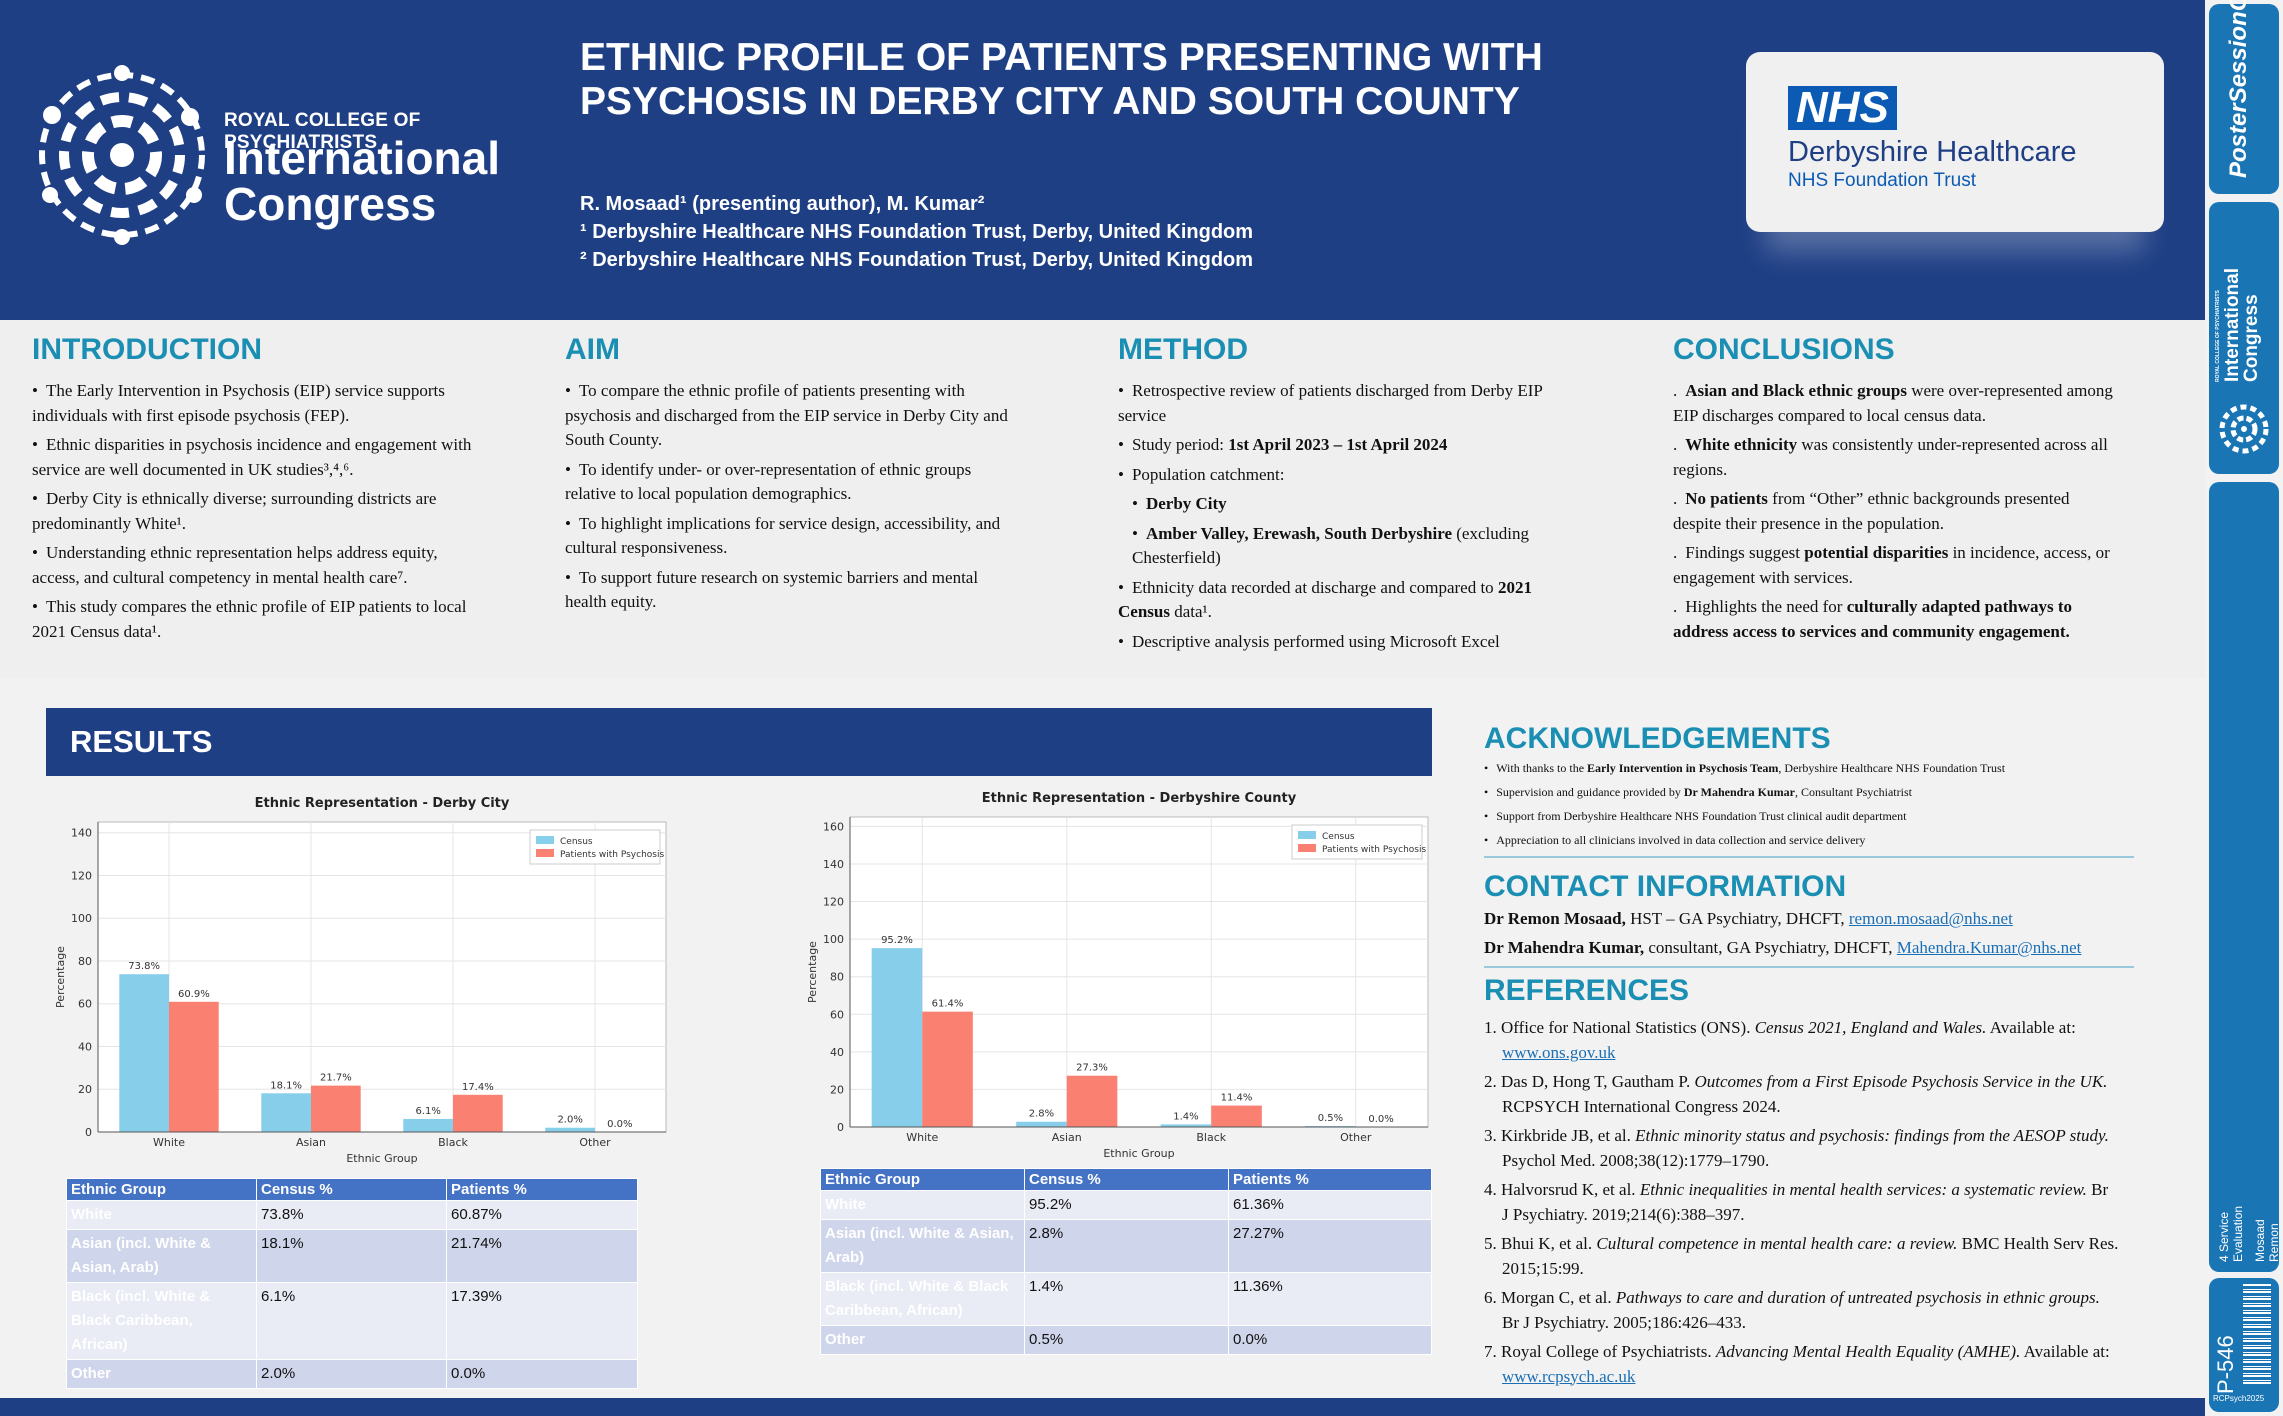 This screenshot has height=1416, width=2283. Describe the element at coordinates (1067, 1137) in the screenshot. I see `x-tick-label: Asian` at that location.